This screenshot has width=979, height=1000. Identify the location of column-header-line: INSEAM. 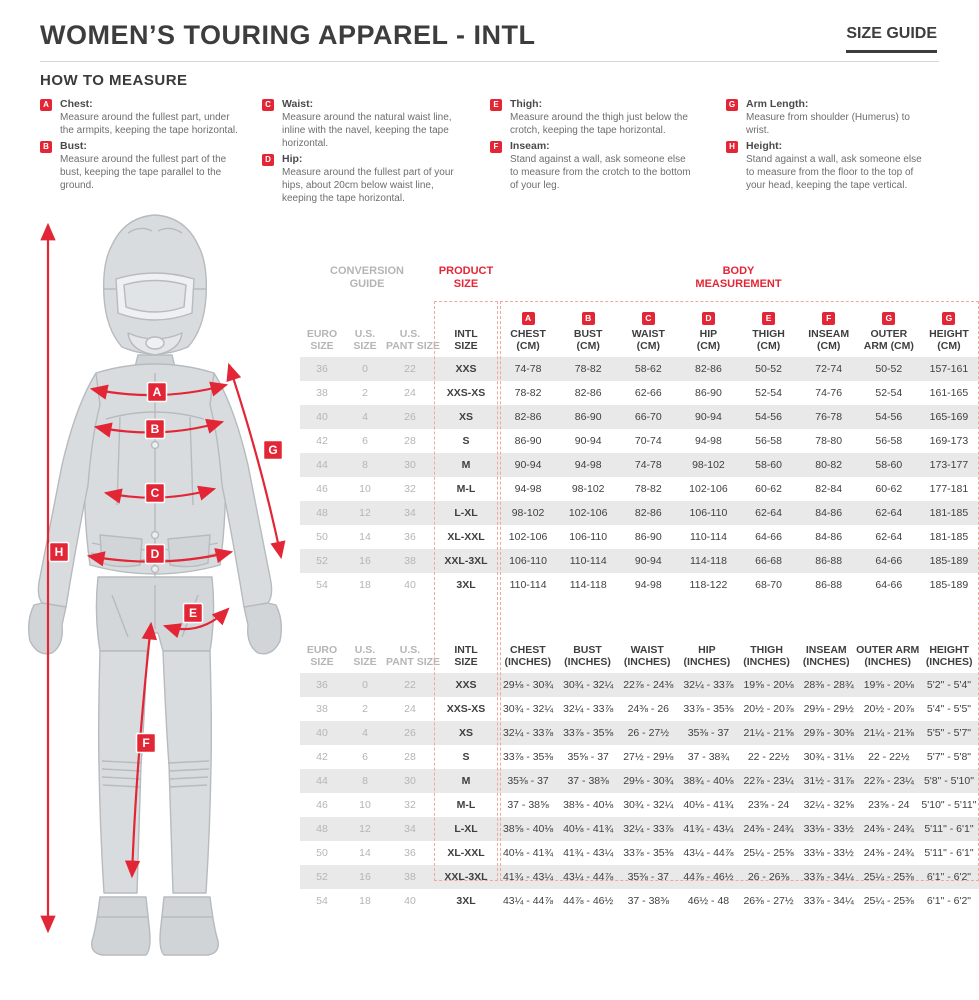
(829, 333).